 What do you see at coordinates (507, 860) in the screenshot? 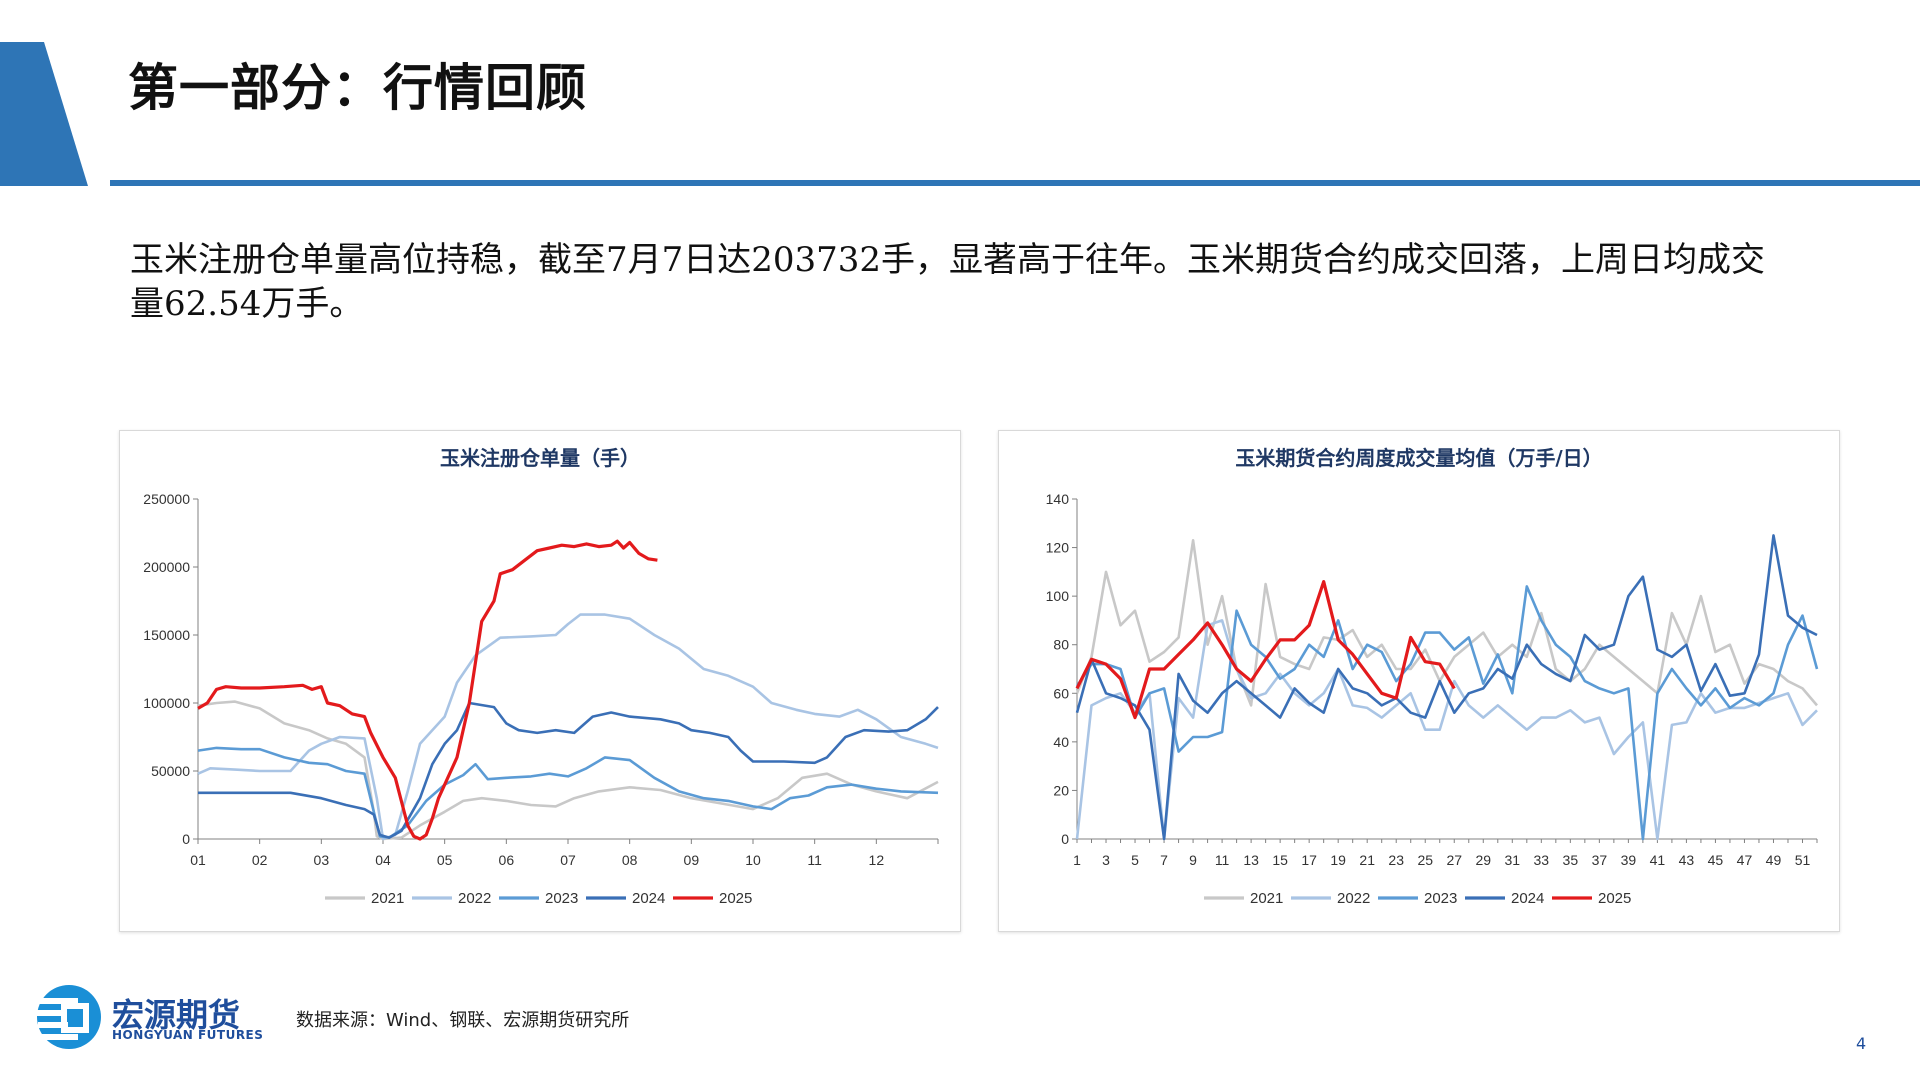
I see `x-tick-label: 06` at bounding box center [507, 860].